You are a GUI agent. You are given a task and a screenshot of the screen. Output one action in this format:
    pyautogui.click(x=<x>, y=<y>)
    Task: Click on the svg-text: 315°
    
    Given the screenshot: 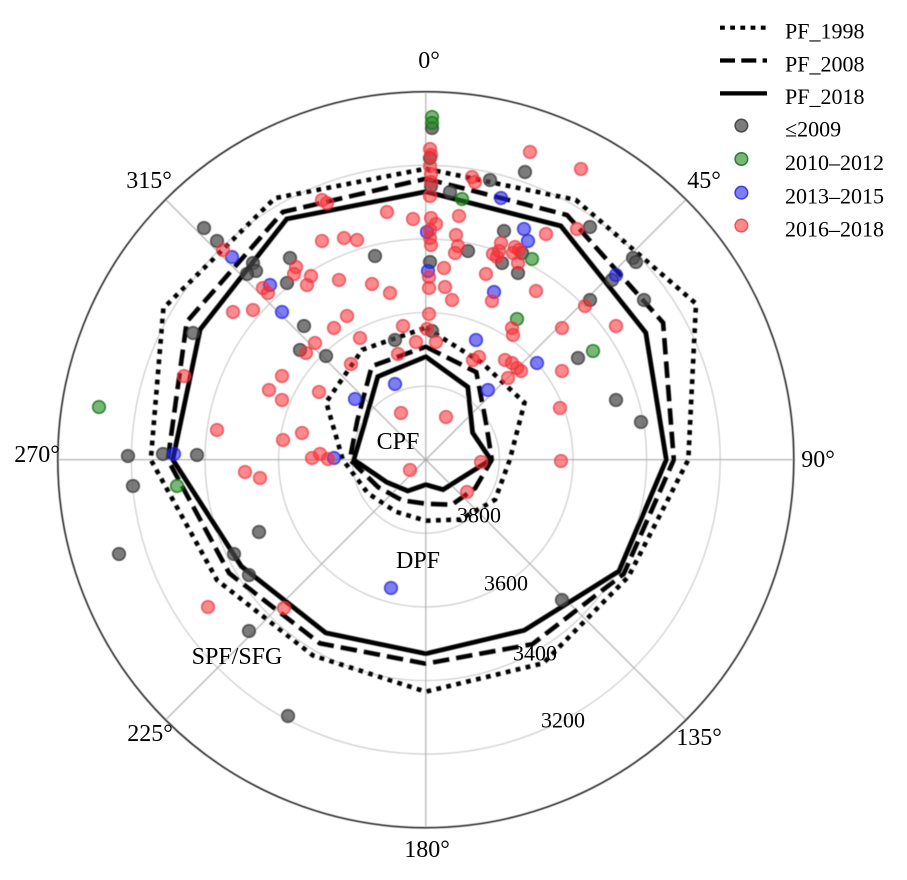 What is the action you would take?
    pyautogui.click(x=149, y=181)
    